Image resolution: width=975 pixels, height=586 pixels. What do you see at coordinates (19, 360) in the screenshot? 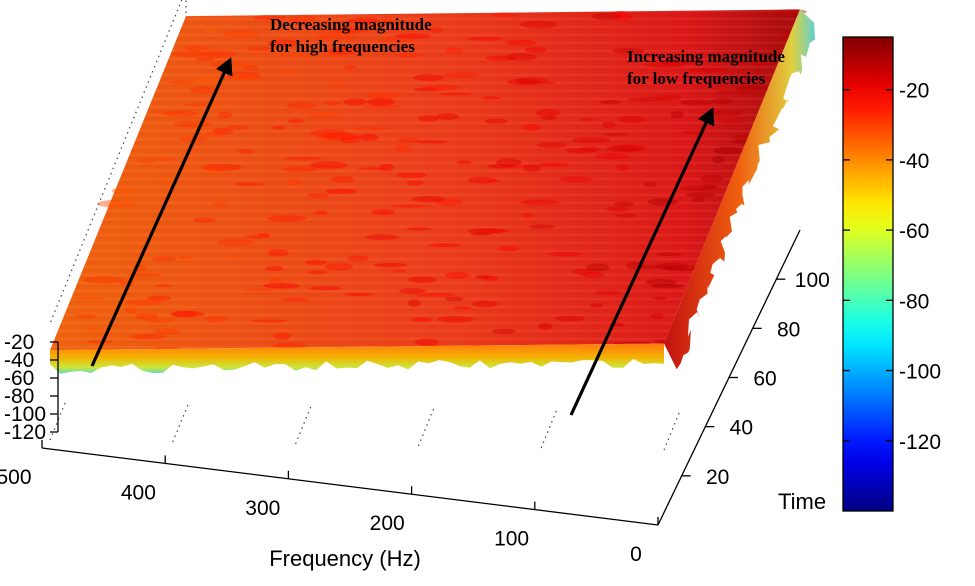
I see `magnitude-tick-label: -40` at bounding box center [19, 360].